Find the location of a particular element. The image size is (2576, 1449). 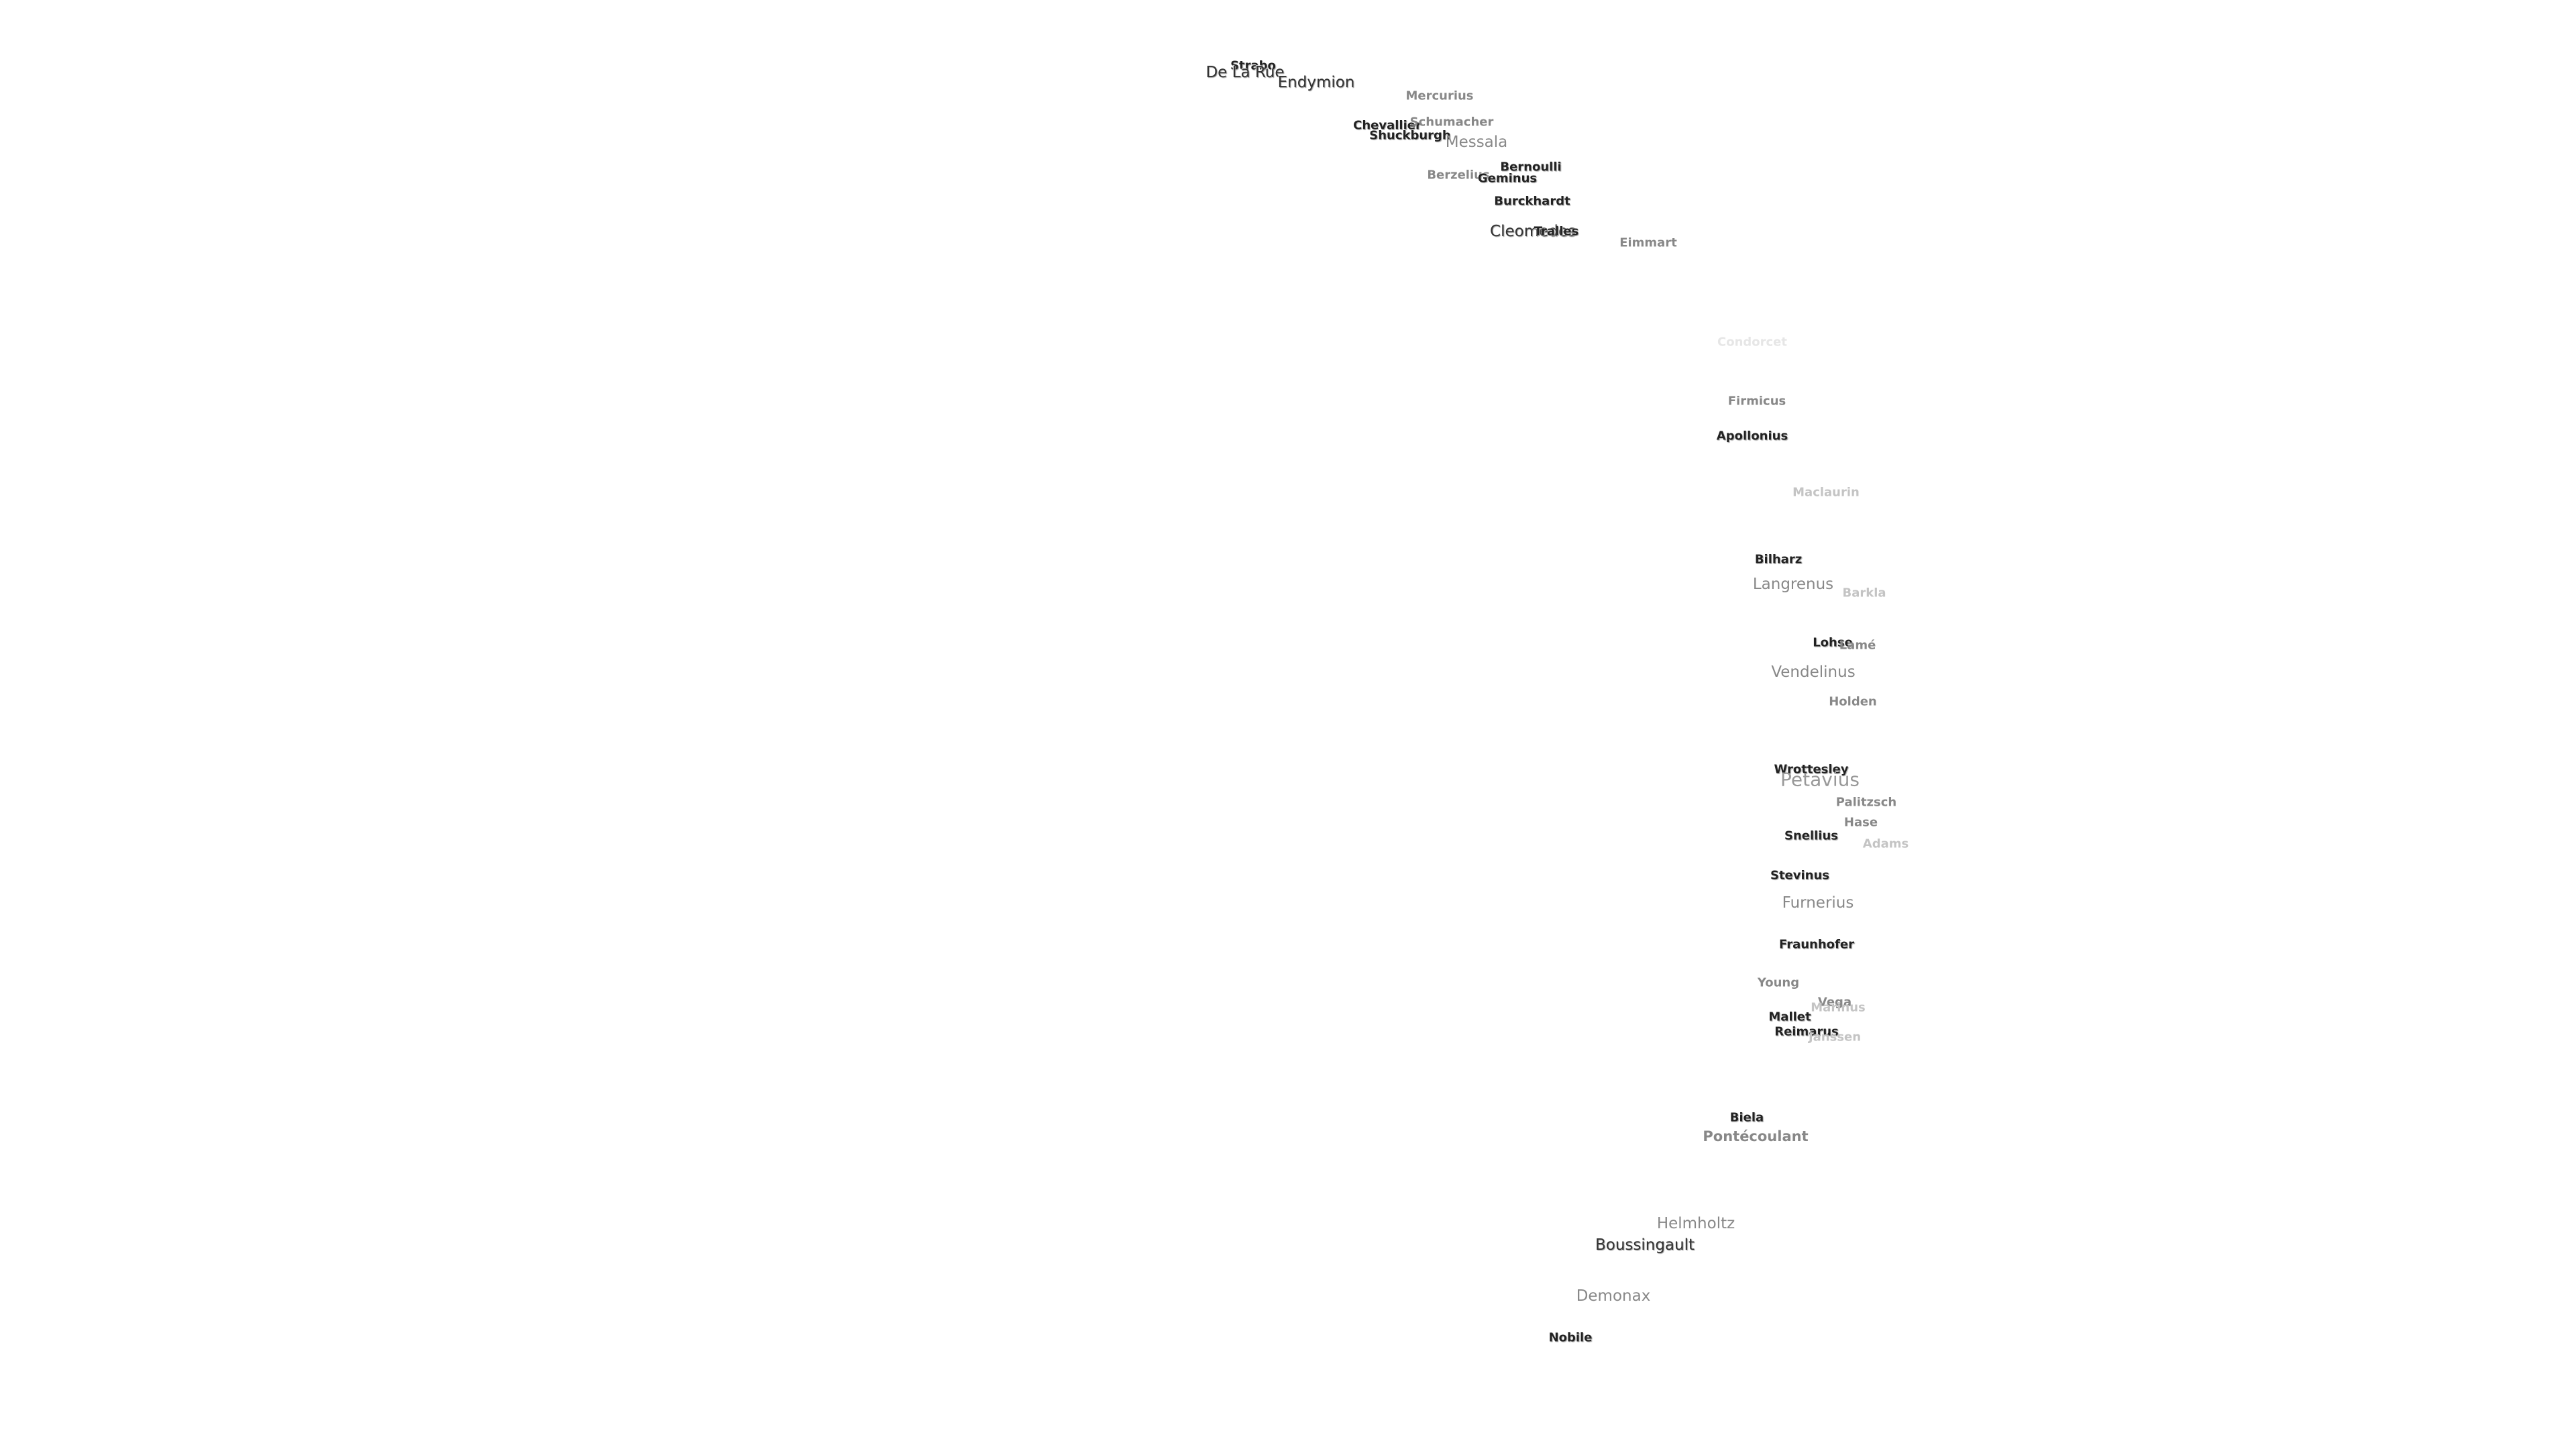

crater-label: Mercurius is located at coordinates (1439, 96).